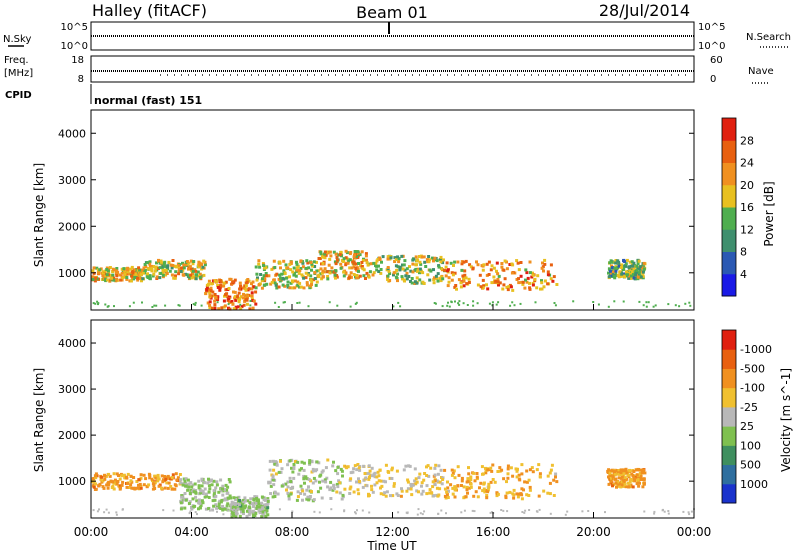 The width and height of the screenshot is (800, 554). I want to click on y-tick-label: 3000, so click(72, 389).